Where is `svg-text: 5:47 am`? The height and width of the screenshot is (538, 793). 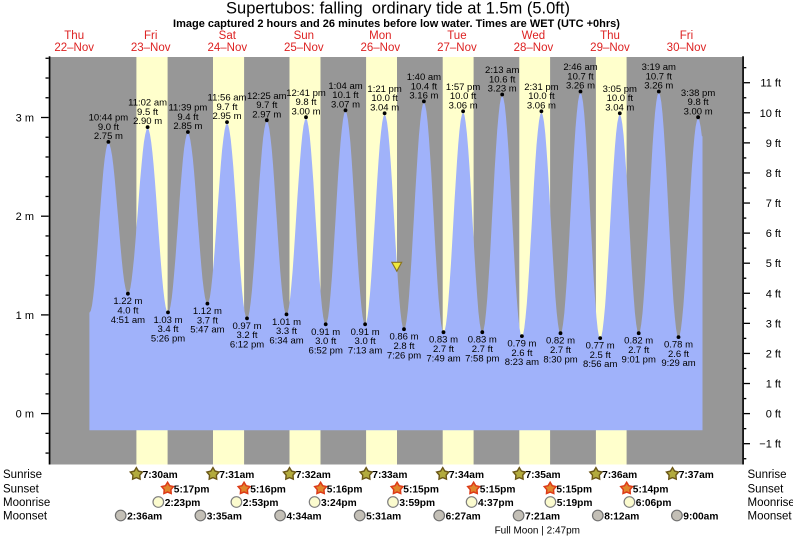 svg-text: 5:47 am is located at coordinates (207, 330).